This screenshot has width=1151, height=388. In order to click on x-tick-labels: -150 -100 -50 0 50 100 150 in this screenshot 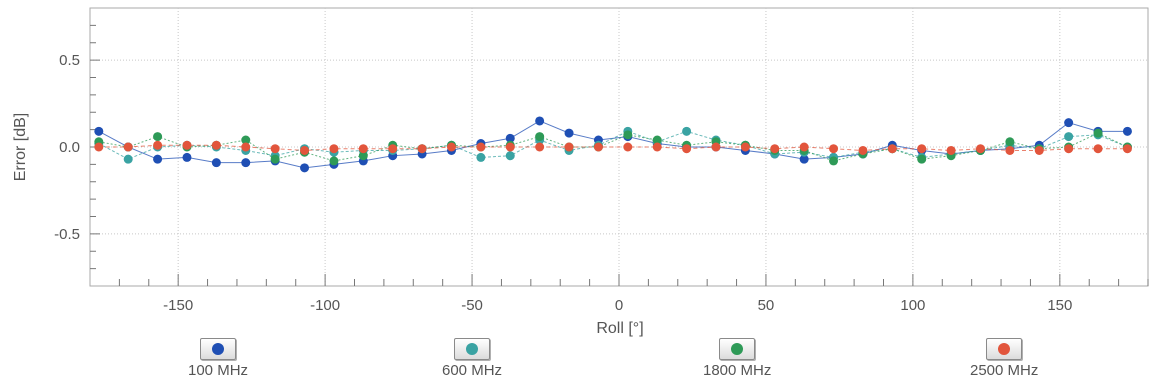, I will do `click(617, 305)`.